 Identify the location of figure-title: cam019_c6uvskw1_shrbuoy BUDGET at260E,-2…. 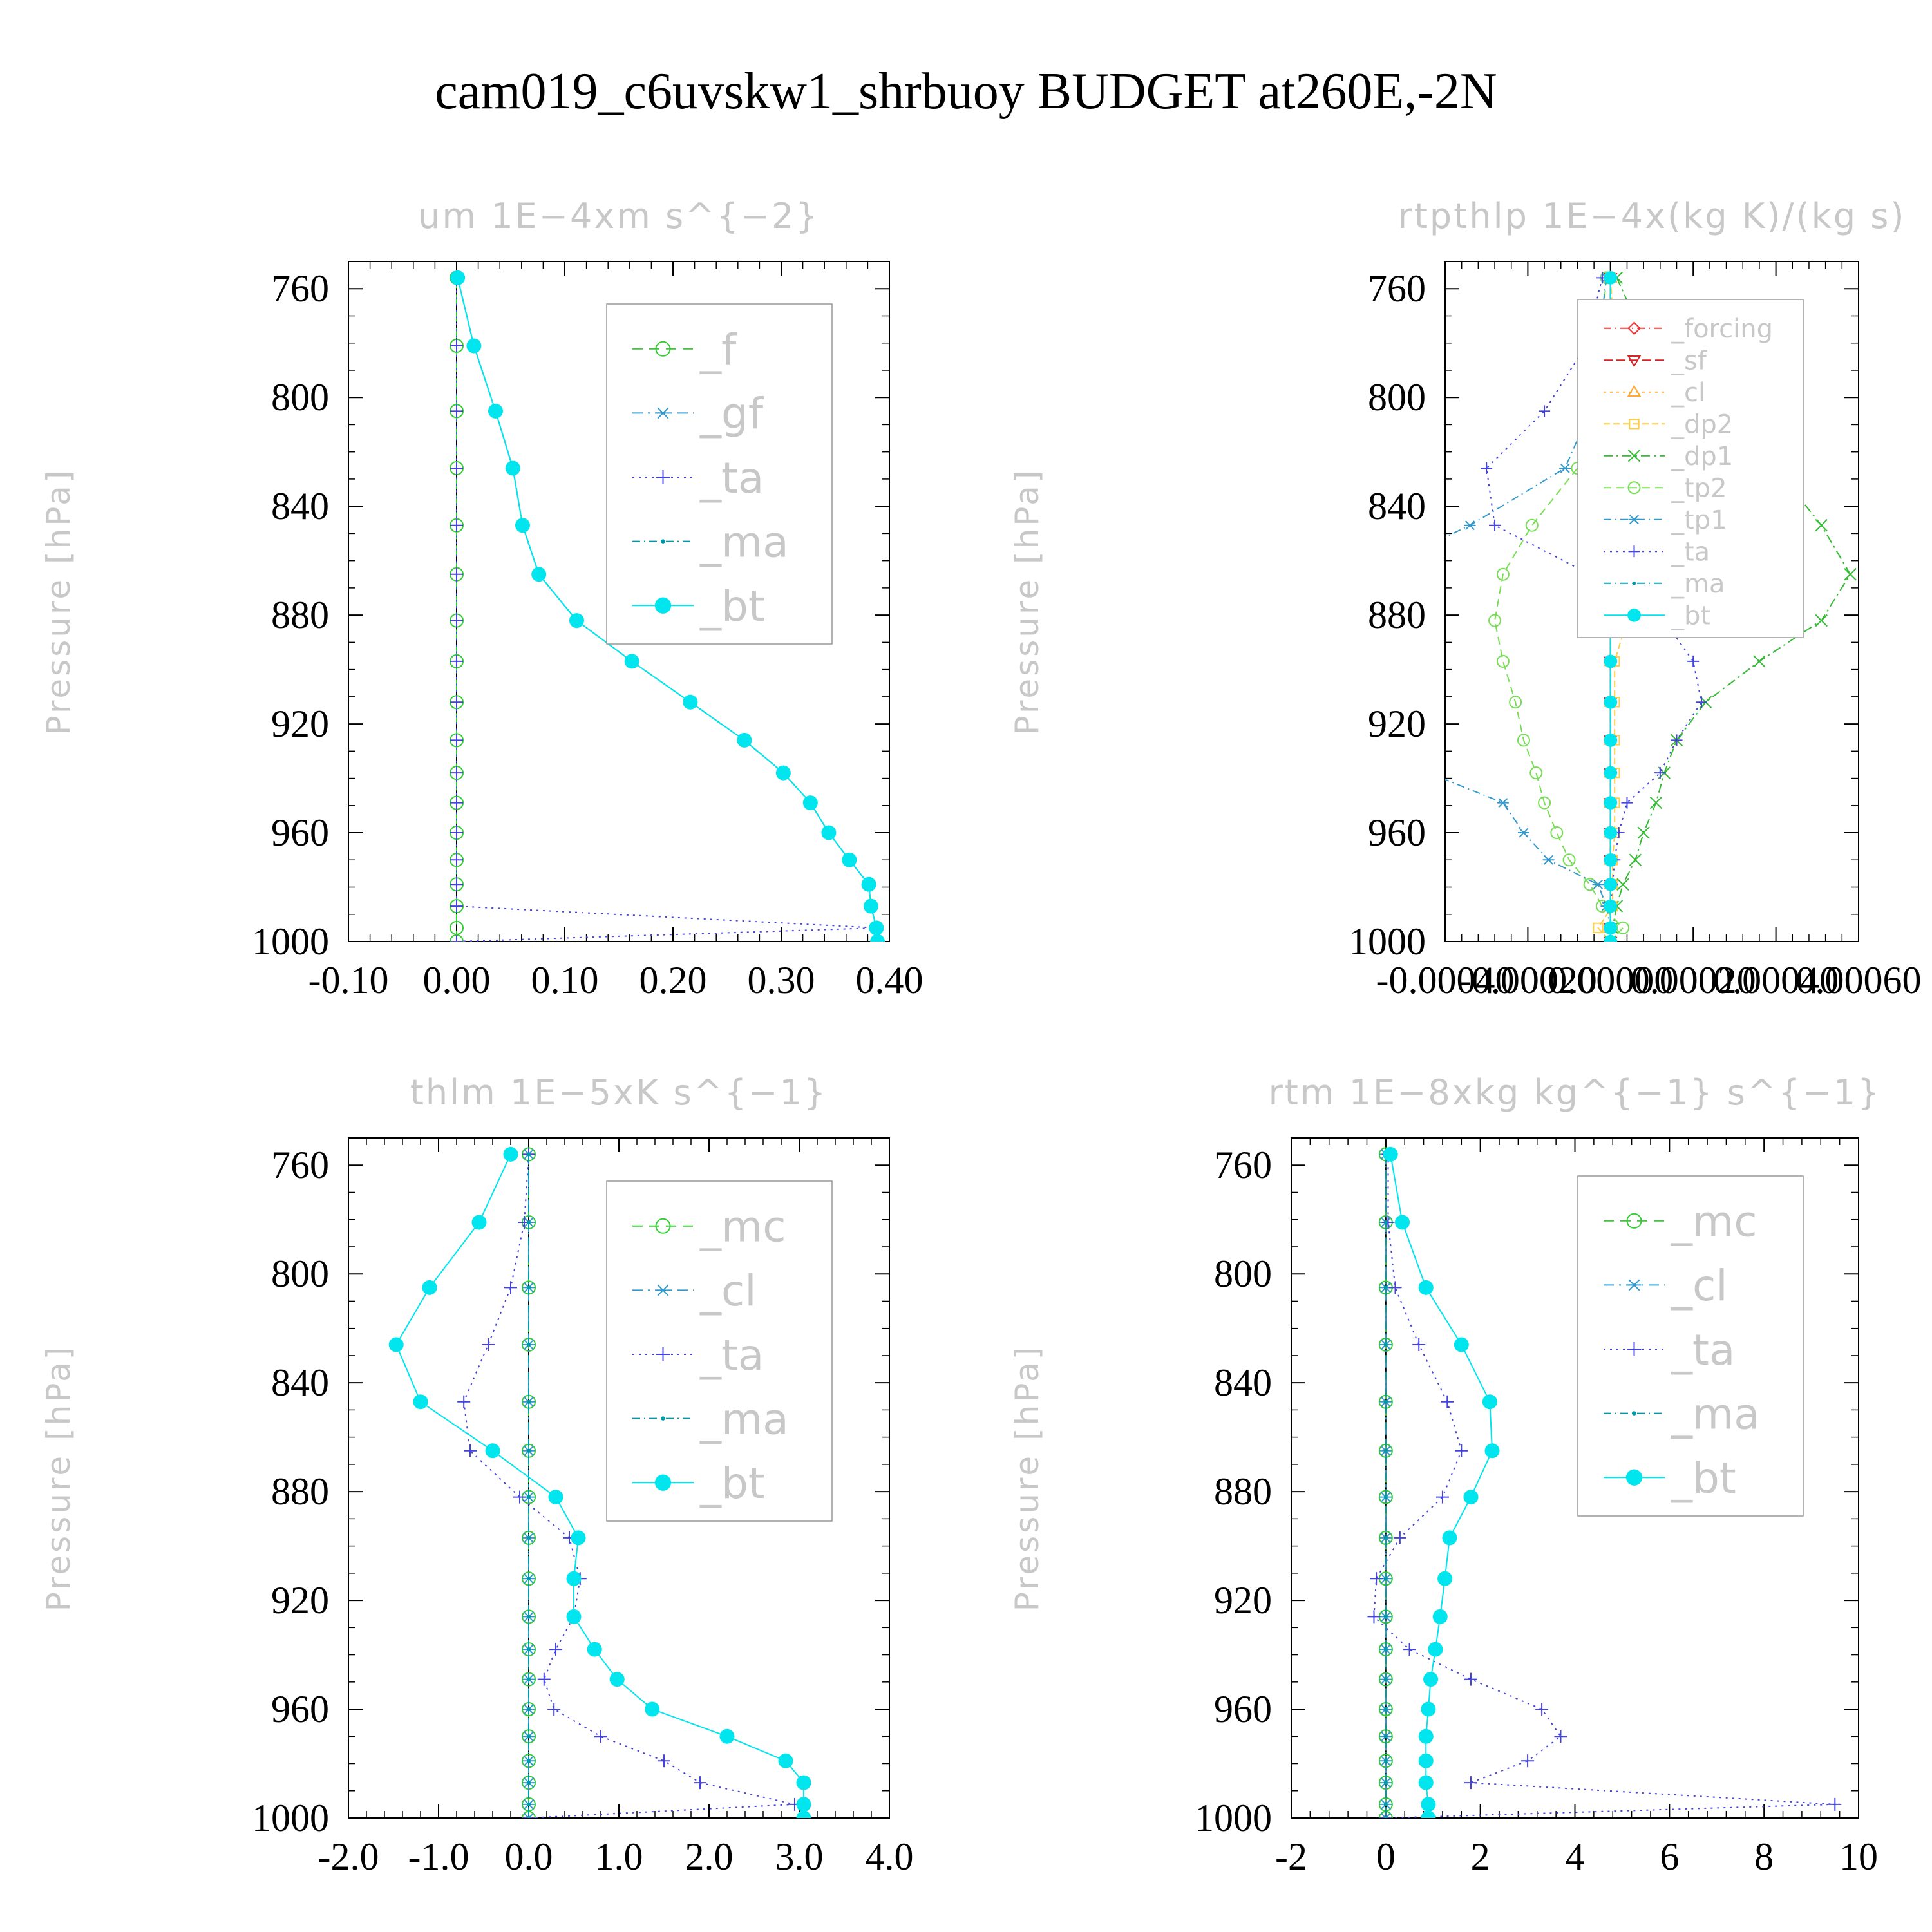
(966, 92).